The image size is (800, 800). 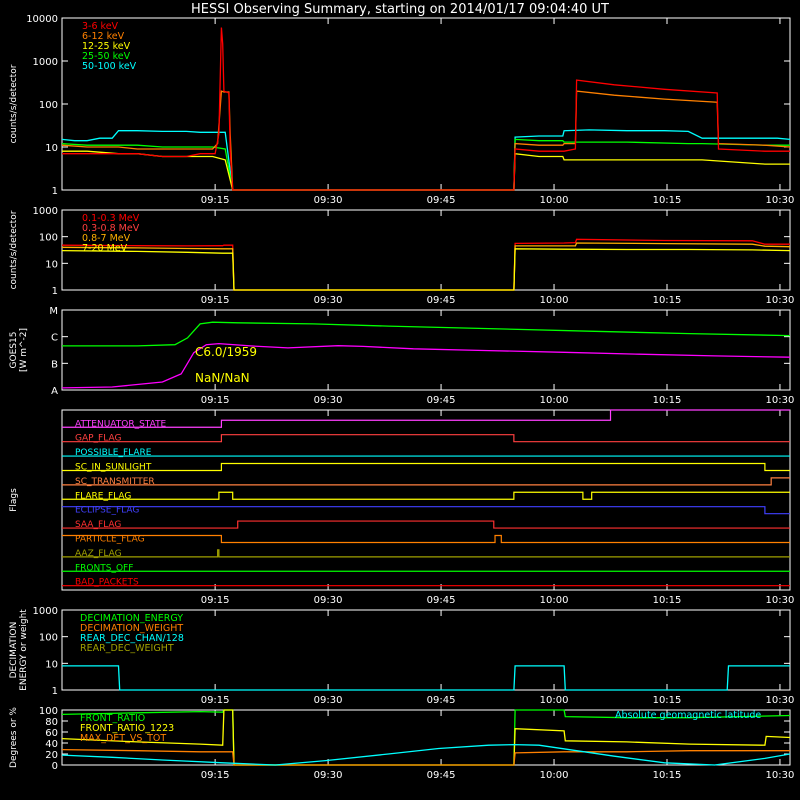 I want to click on goes-annotation: NaN/NaN, so click(x=222, y=378).